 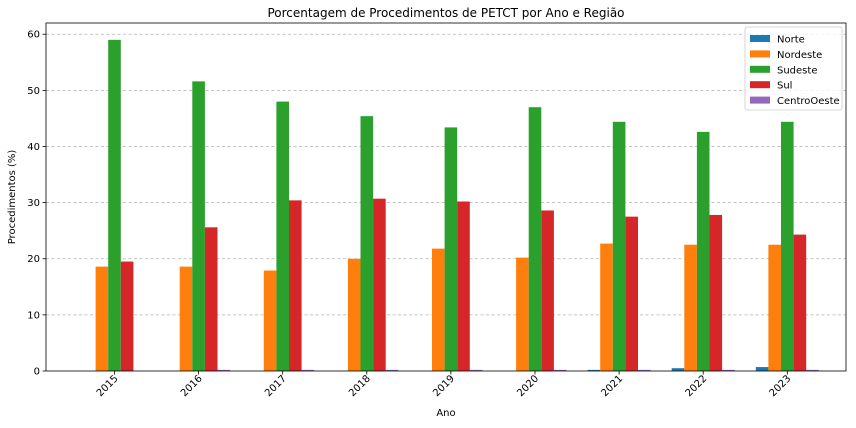 What do you see at coordinates (728, 370) in the screenshot?
I see `bar-centrooeste-2022` at bounding box center [728, 370].